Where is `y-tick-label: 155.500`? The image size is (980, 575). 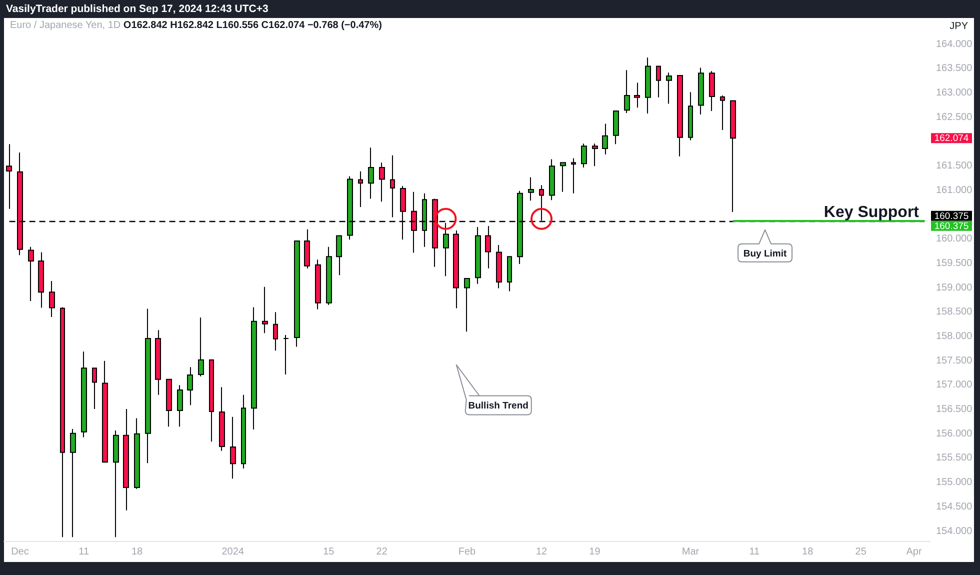 y-tick-label: 155.500 is located at coordinates (954, 458).